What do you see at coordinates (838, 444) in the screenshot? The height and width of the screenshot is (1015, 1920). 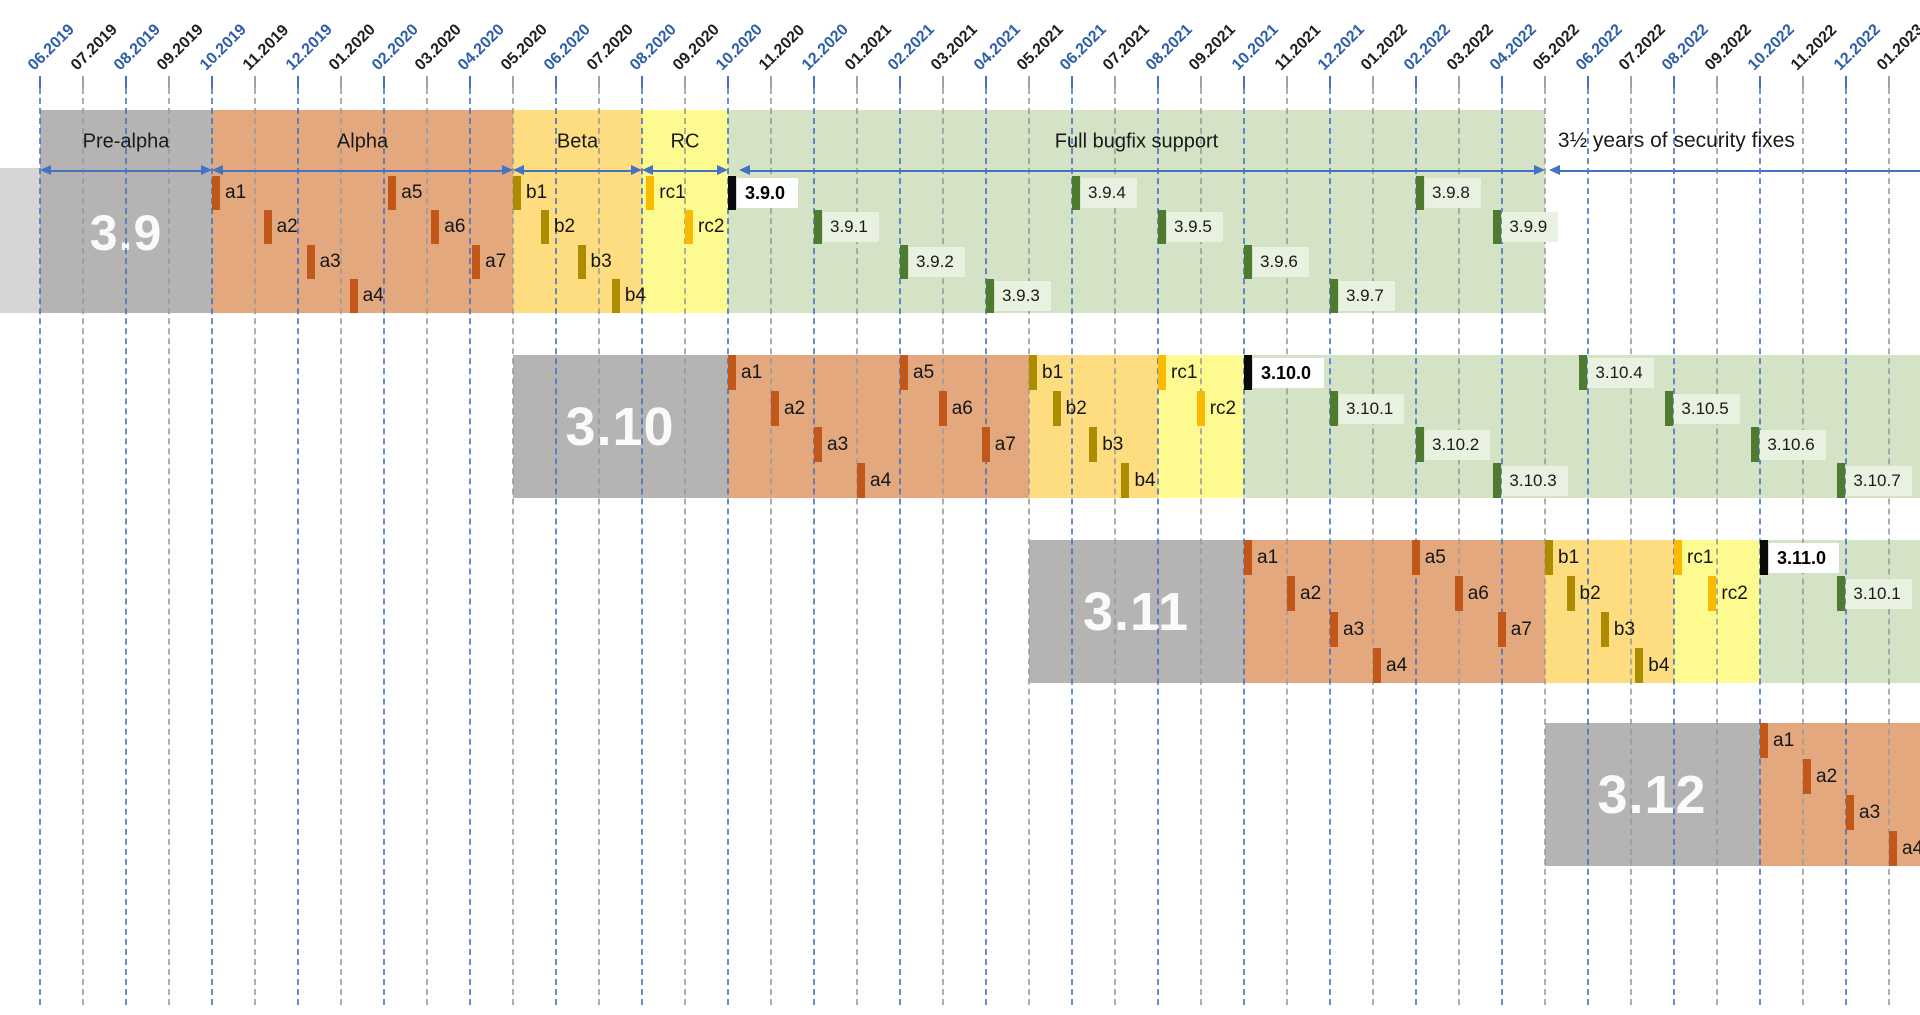 I see `marker-label-3.10-a3: a3` at bounding box center [838, 444].